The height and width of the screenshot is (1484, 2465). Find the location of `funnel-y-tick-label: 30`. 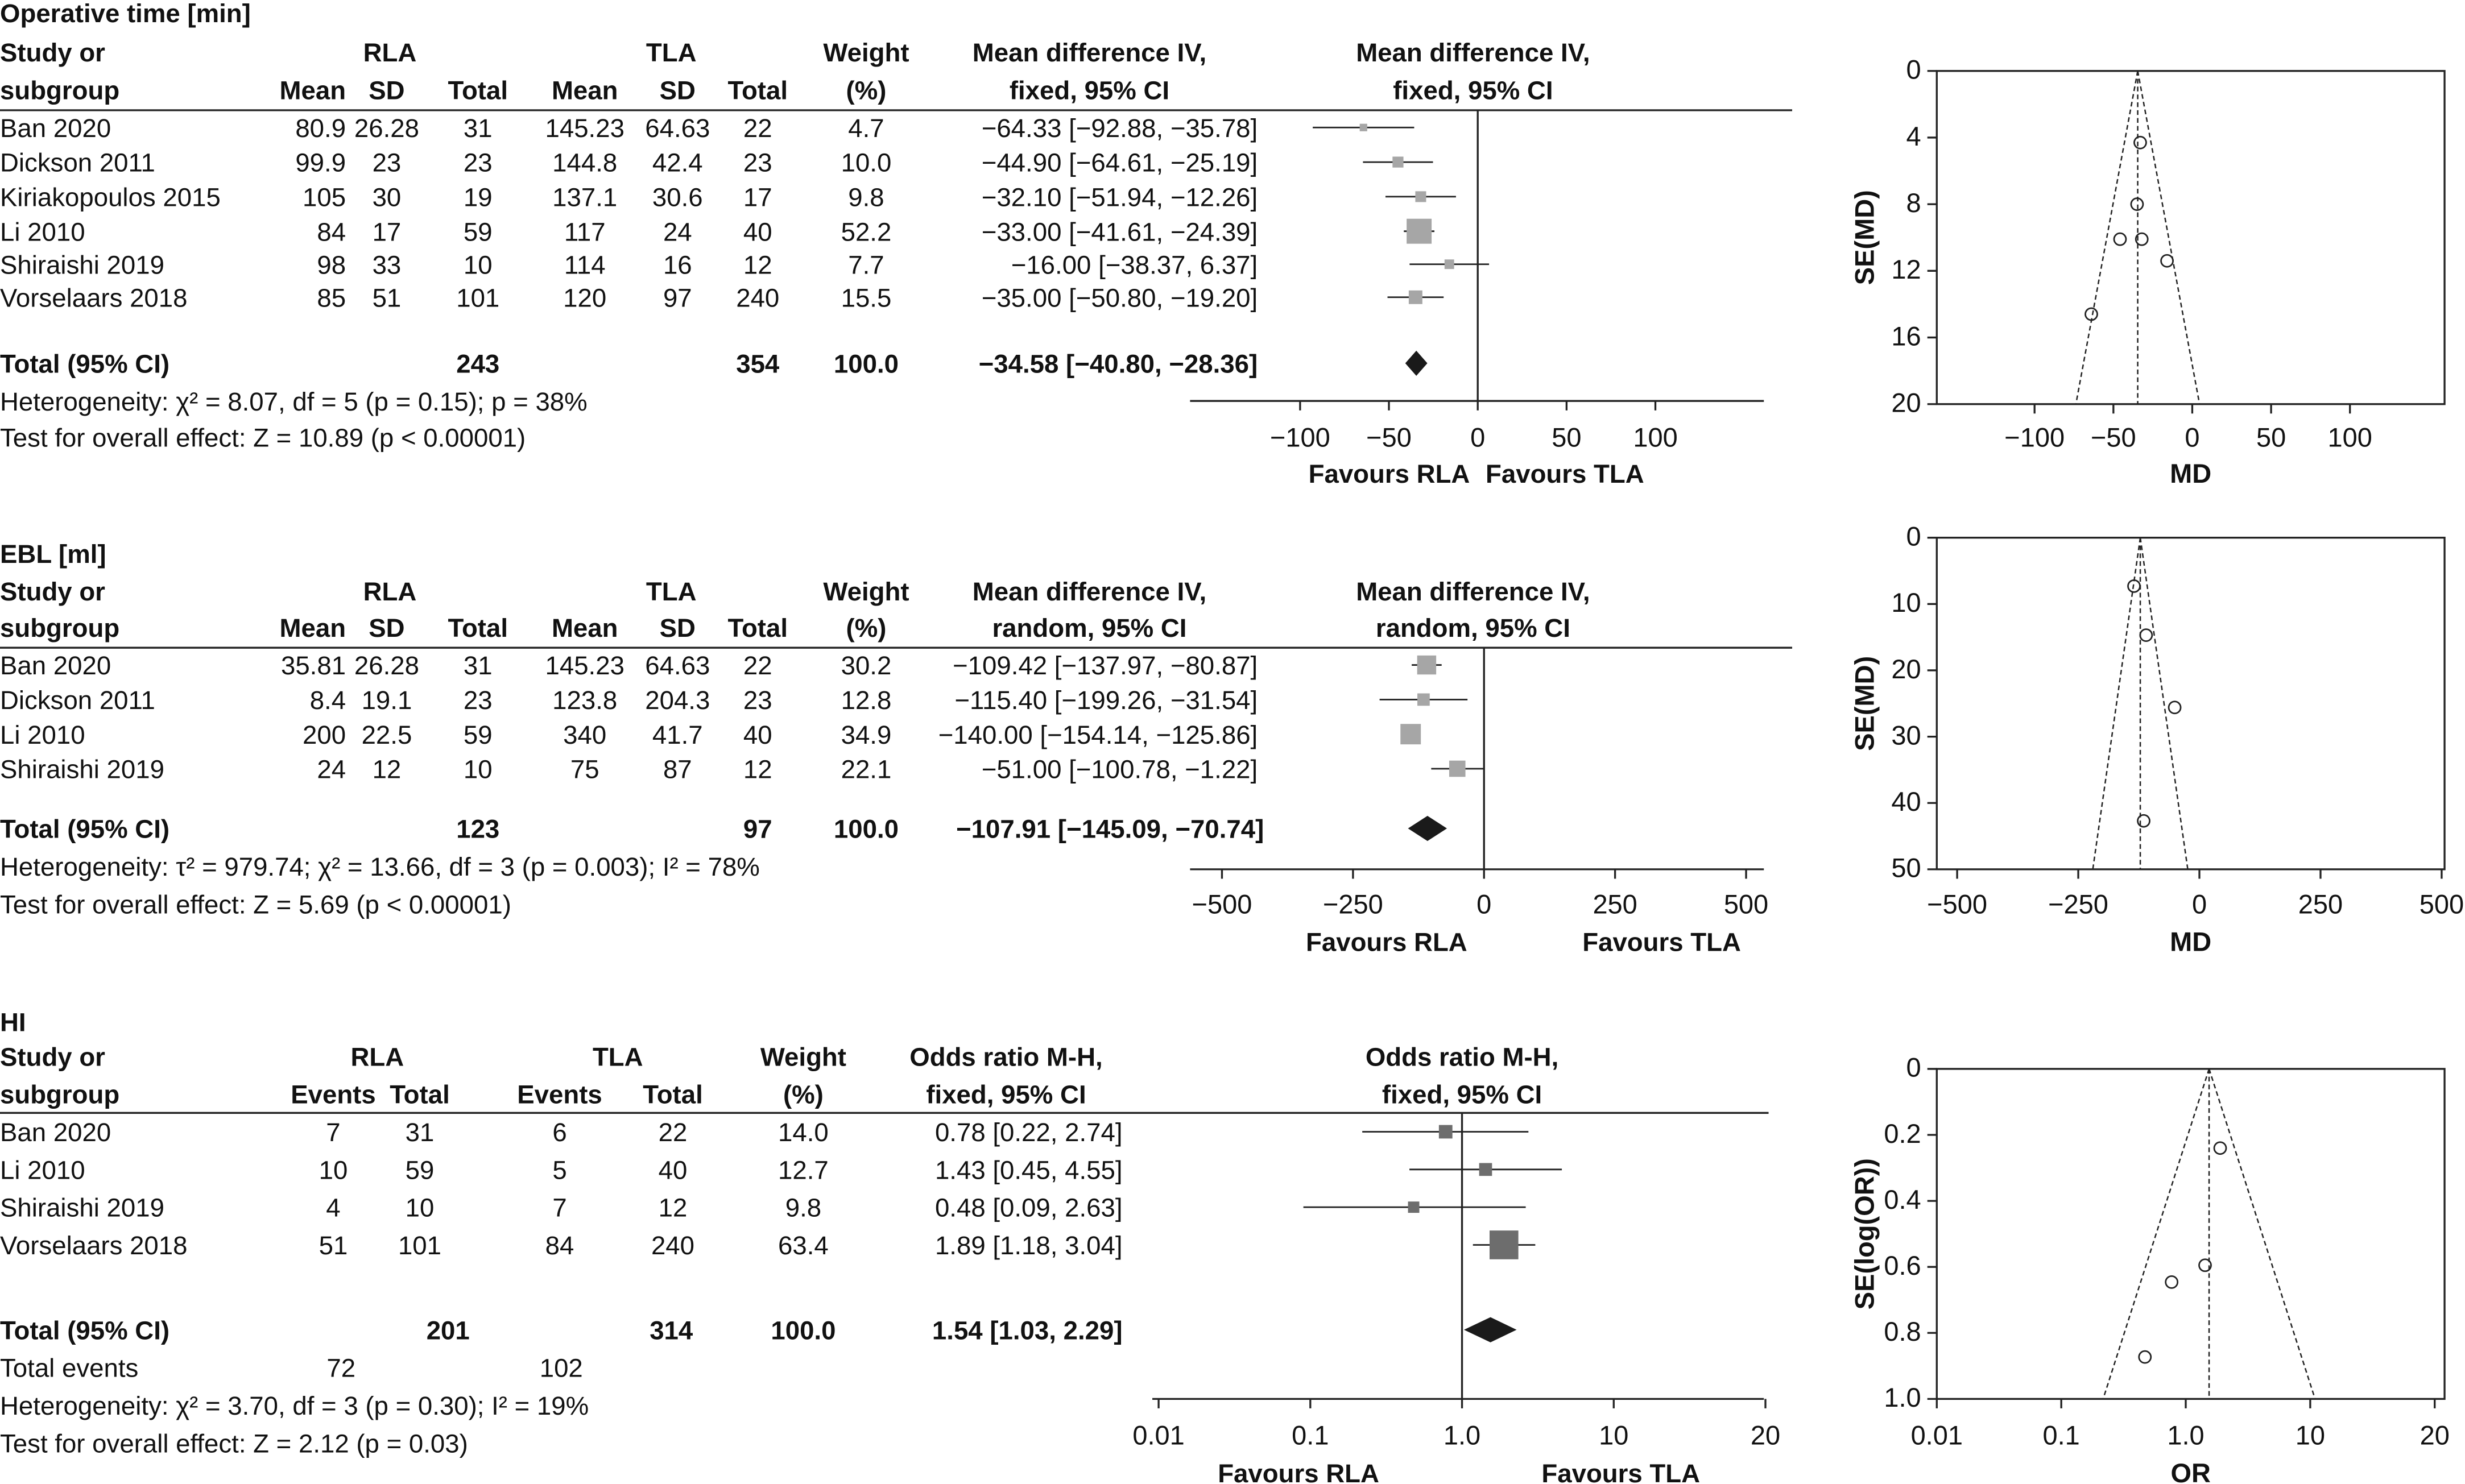

funnel-y-tick-label: 30 is located at coordinates (1906, 735).